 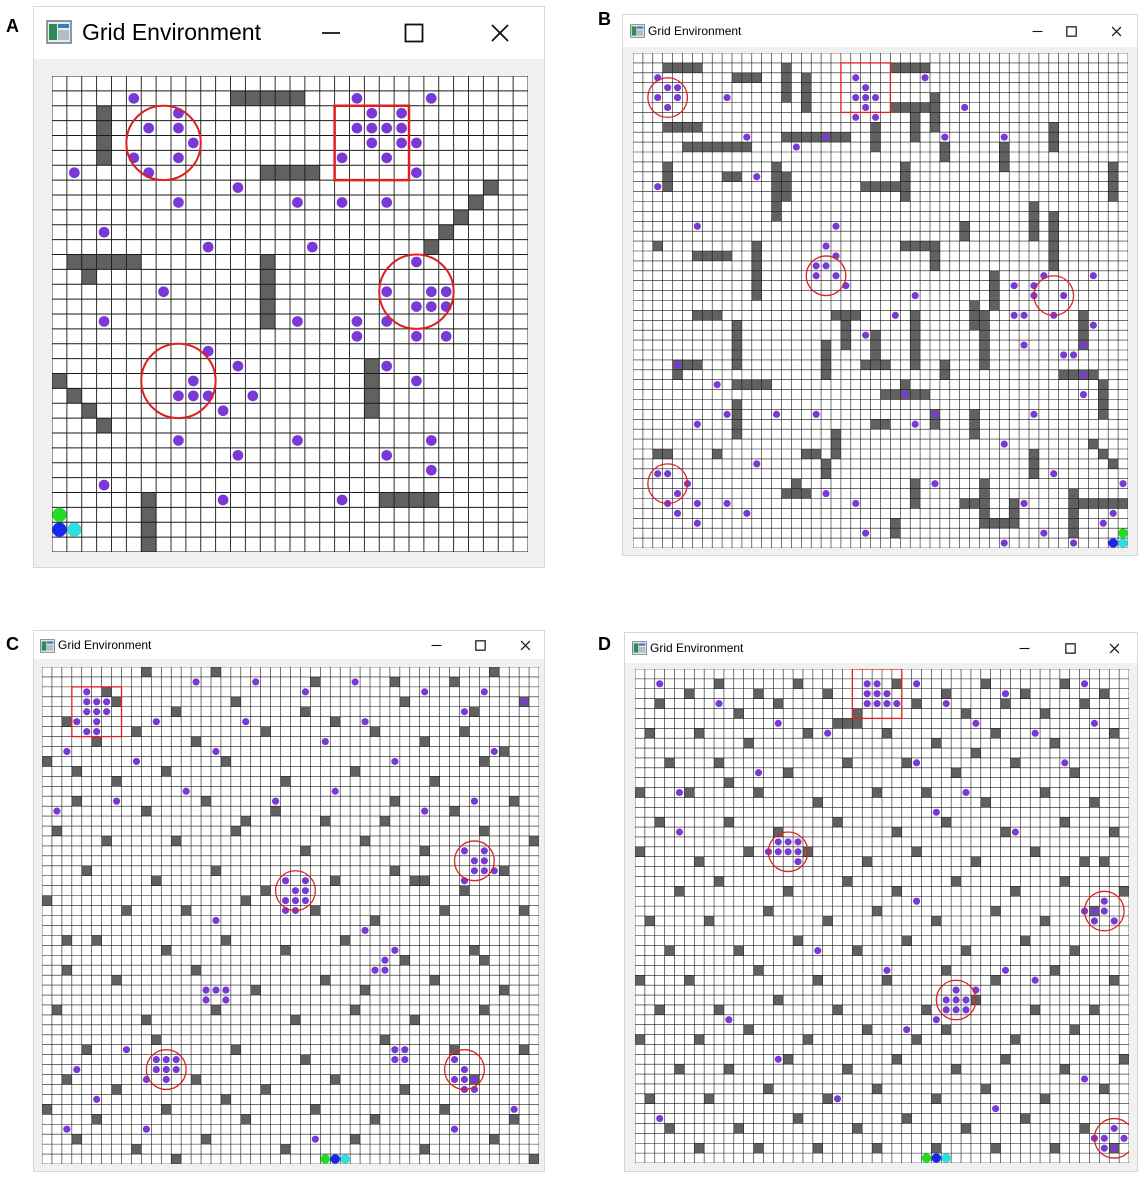 I want to click on minimize-icon, so click(x=436, y=645).